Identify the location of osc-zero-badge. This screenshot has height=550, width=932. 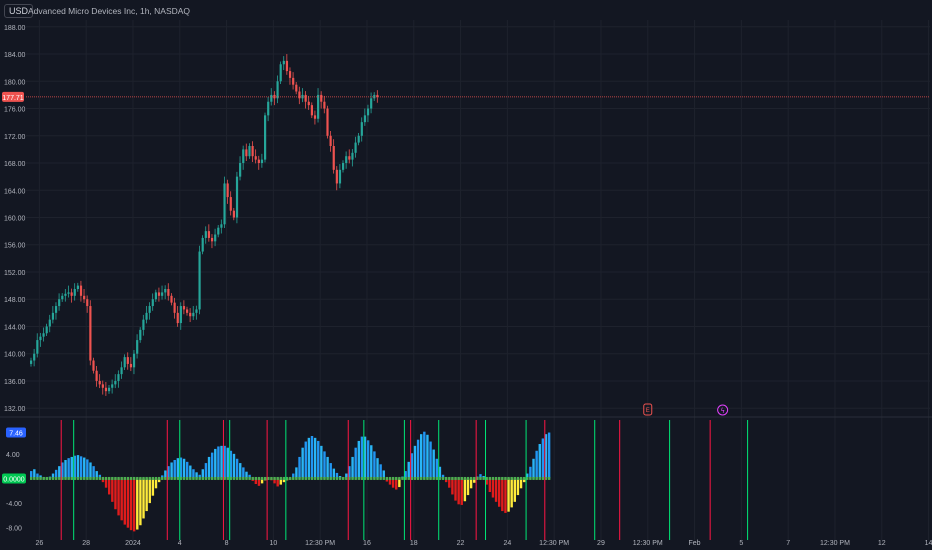
(14, 478).